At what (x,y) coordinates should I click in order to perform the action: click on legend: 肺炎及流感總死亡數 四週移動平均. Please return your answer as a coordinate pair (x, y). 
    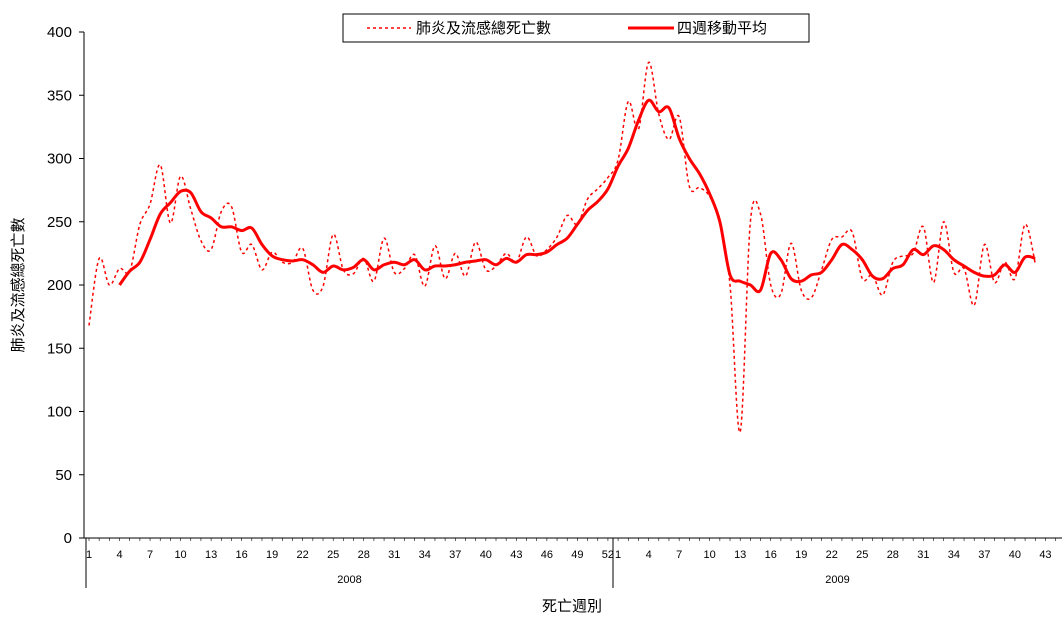
    Looking at the image, I should click on (576, 28).